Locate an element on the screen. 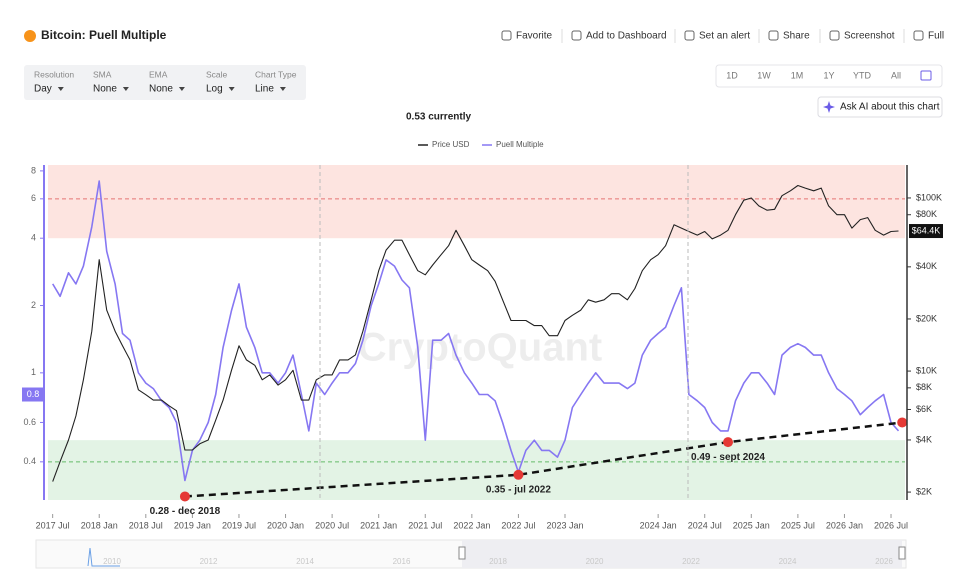 The height and width of the screenshot is (578, 960). control-value: Line is located at coordinates (264, 89).